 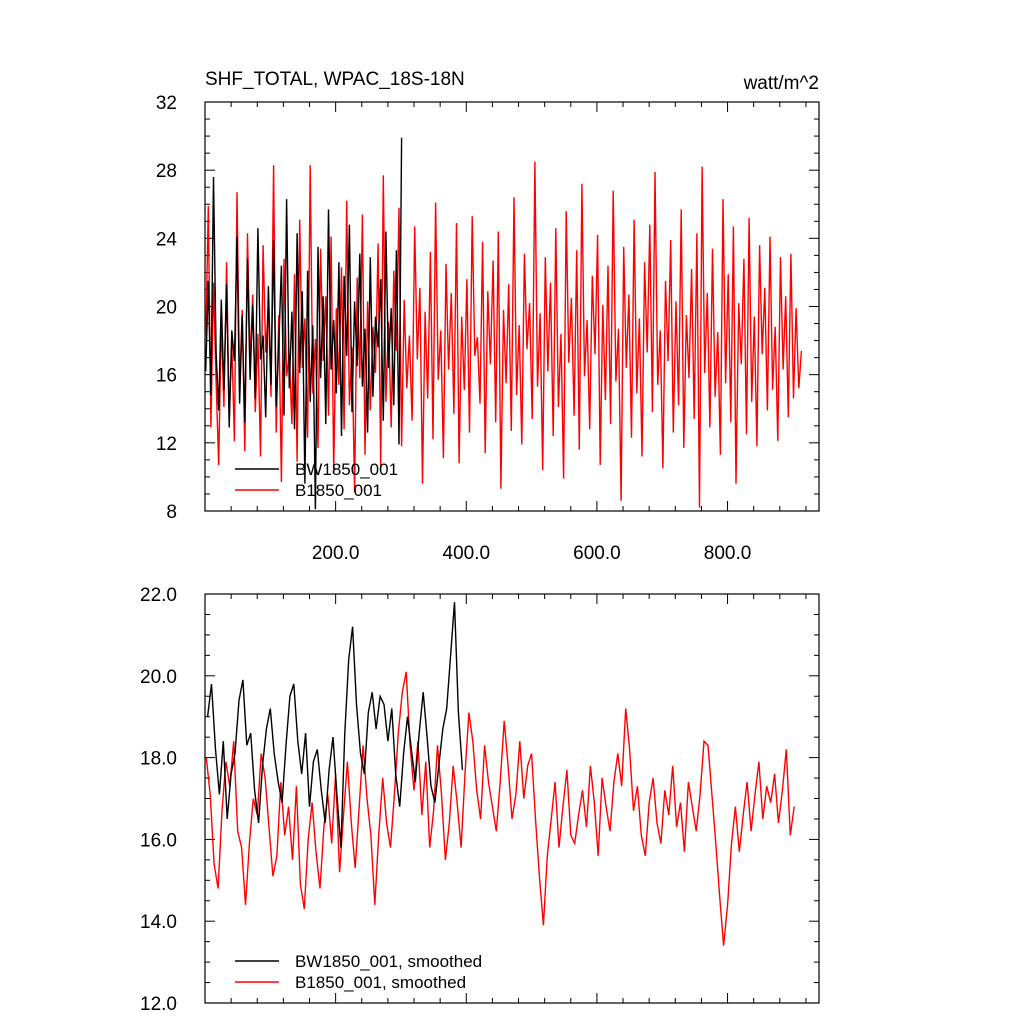 What do you see at coordinates (728, 553) in the screenshot?
I see `x-tick-label: 800.0` at bounding box center [728, 553].